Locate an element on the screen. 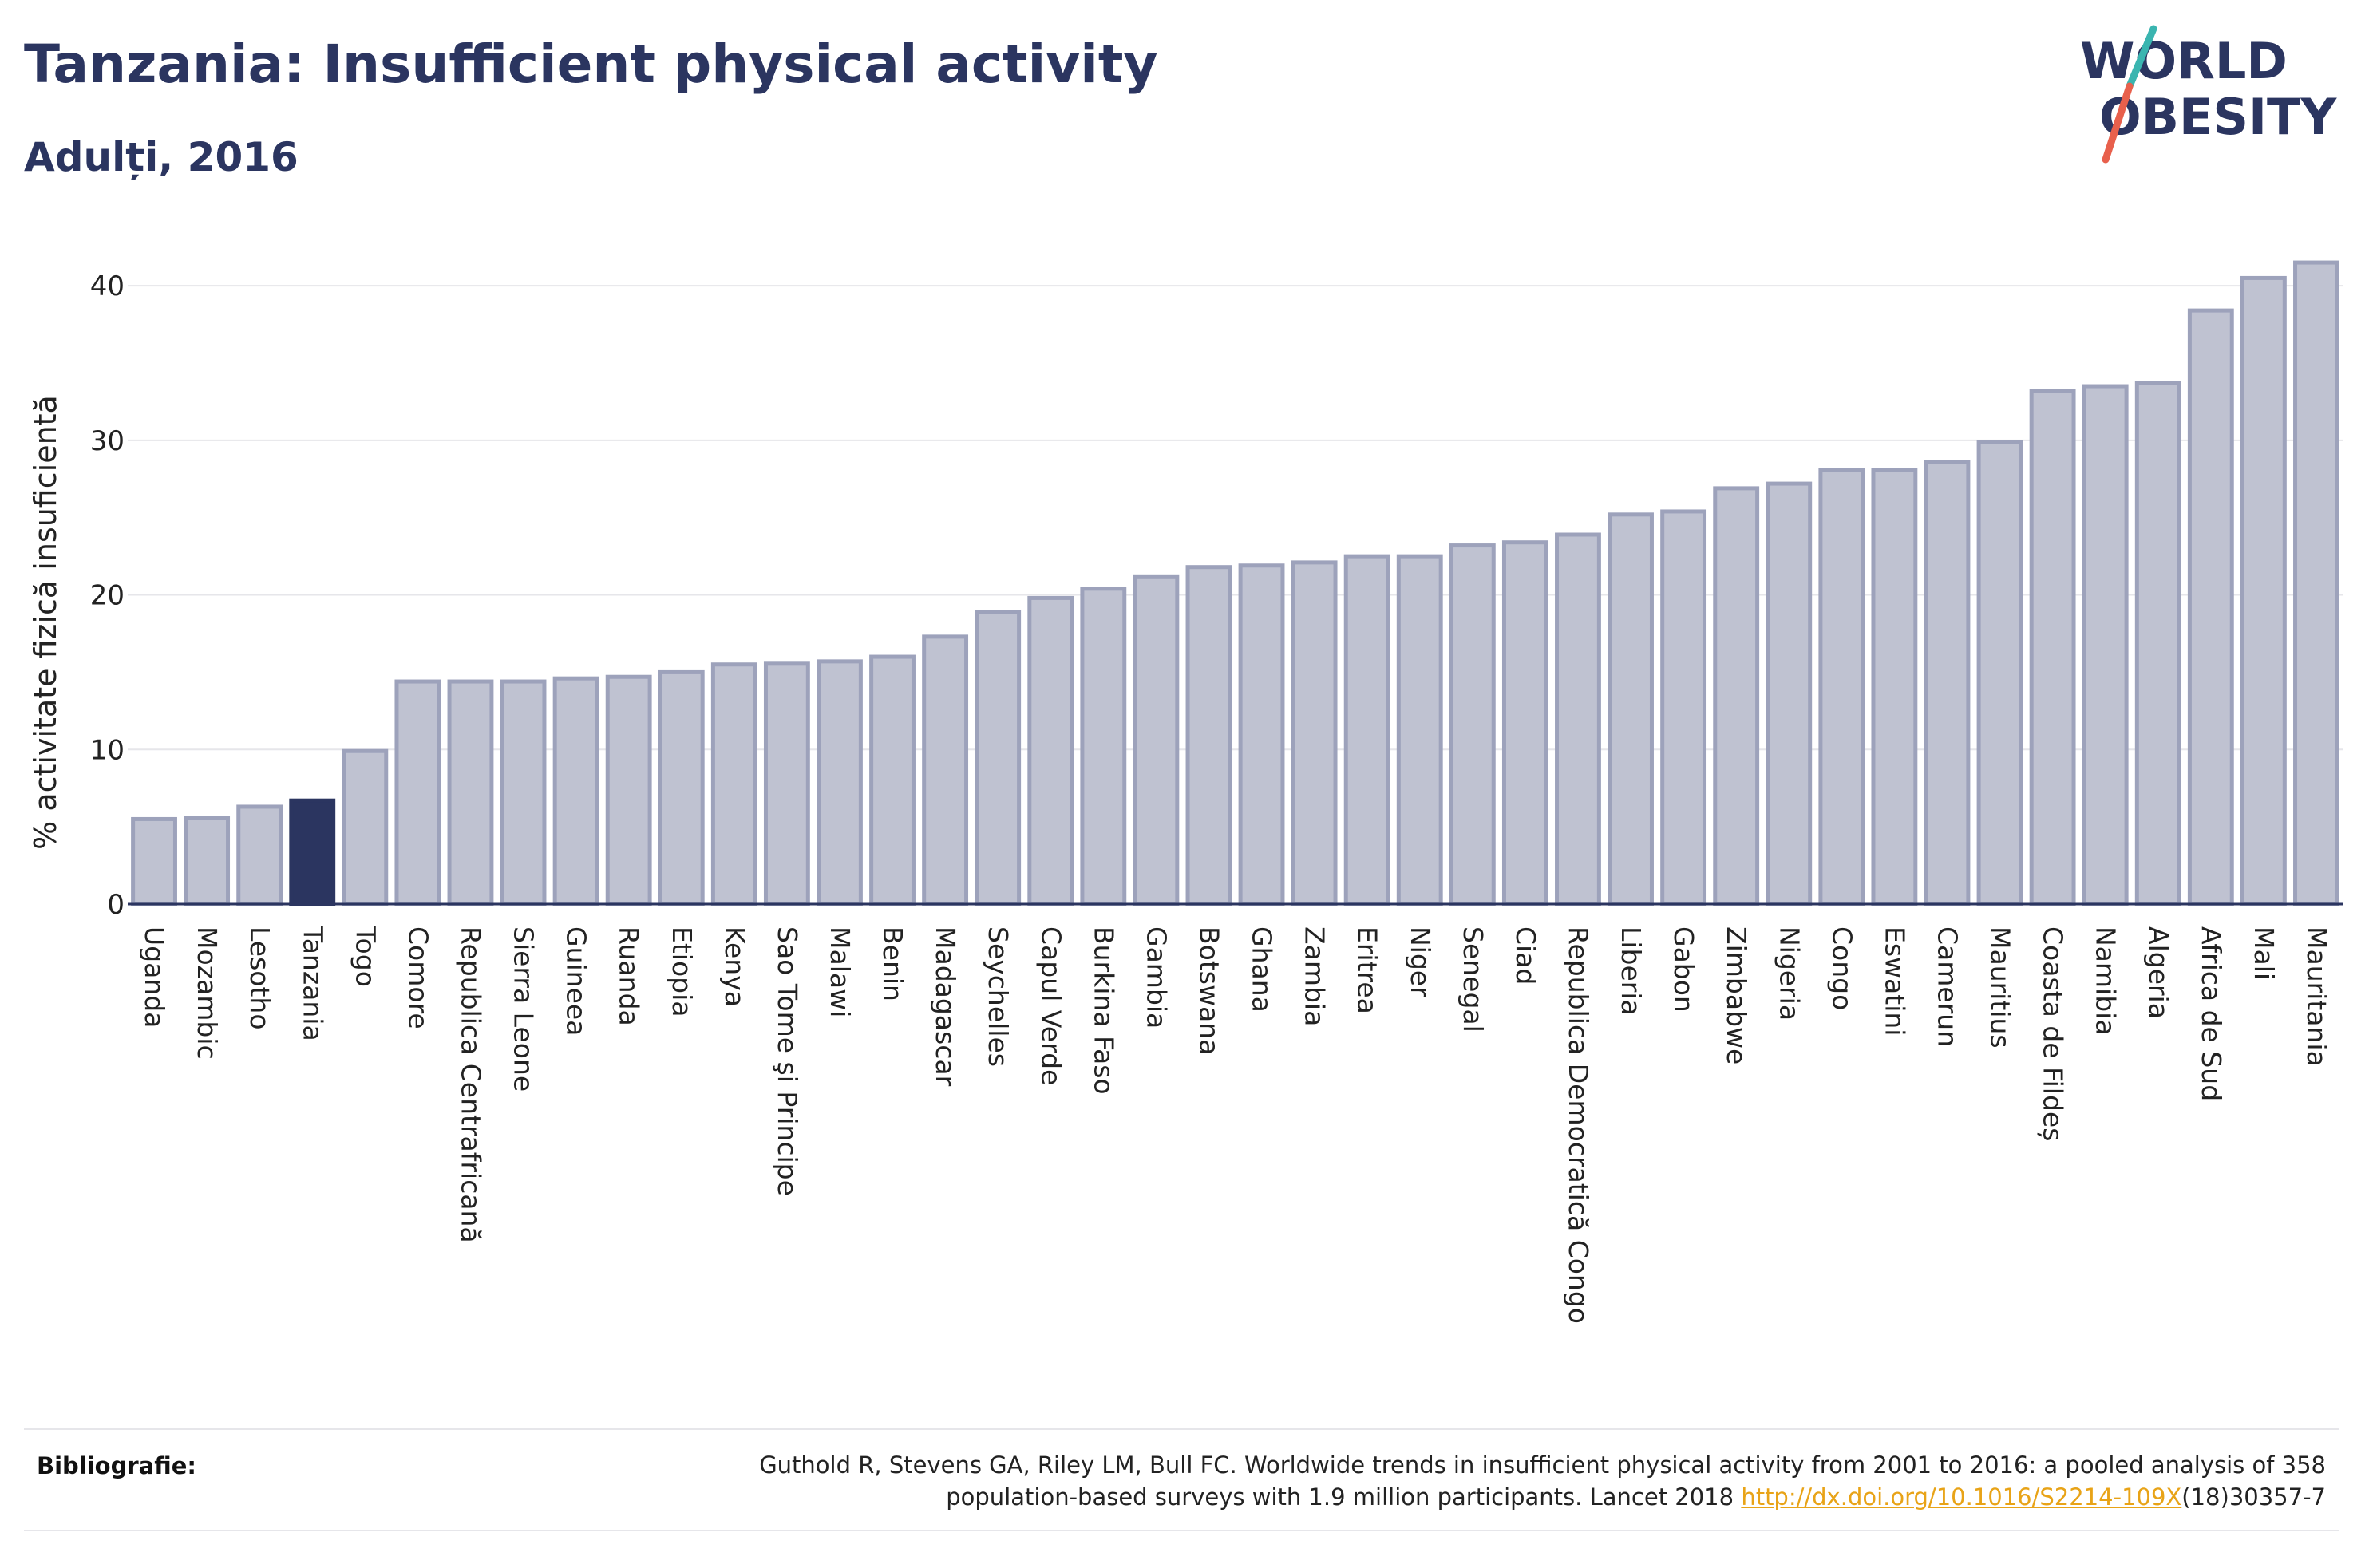 Image resolution: width=2361 pixels, height=1568 pixels. x-category-label: Zambia is located at coordinates (1315, 976).